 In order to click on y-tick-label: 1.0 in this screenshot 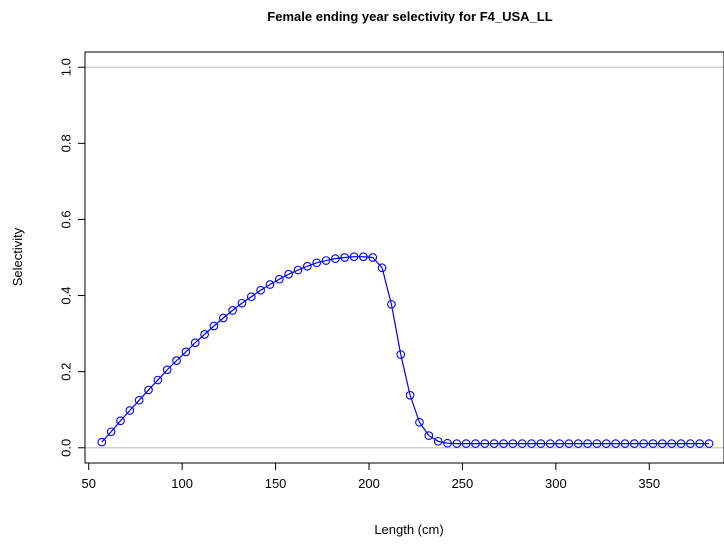, I will do `click(66, 67)`.